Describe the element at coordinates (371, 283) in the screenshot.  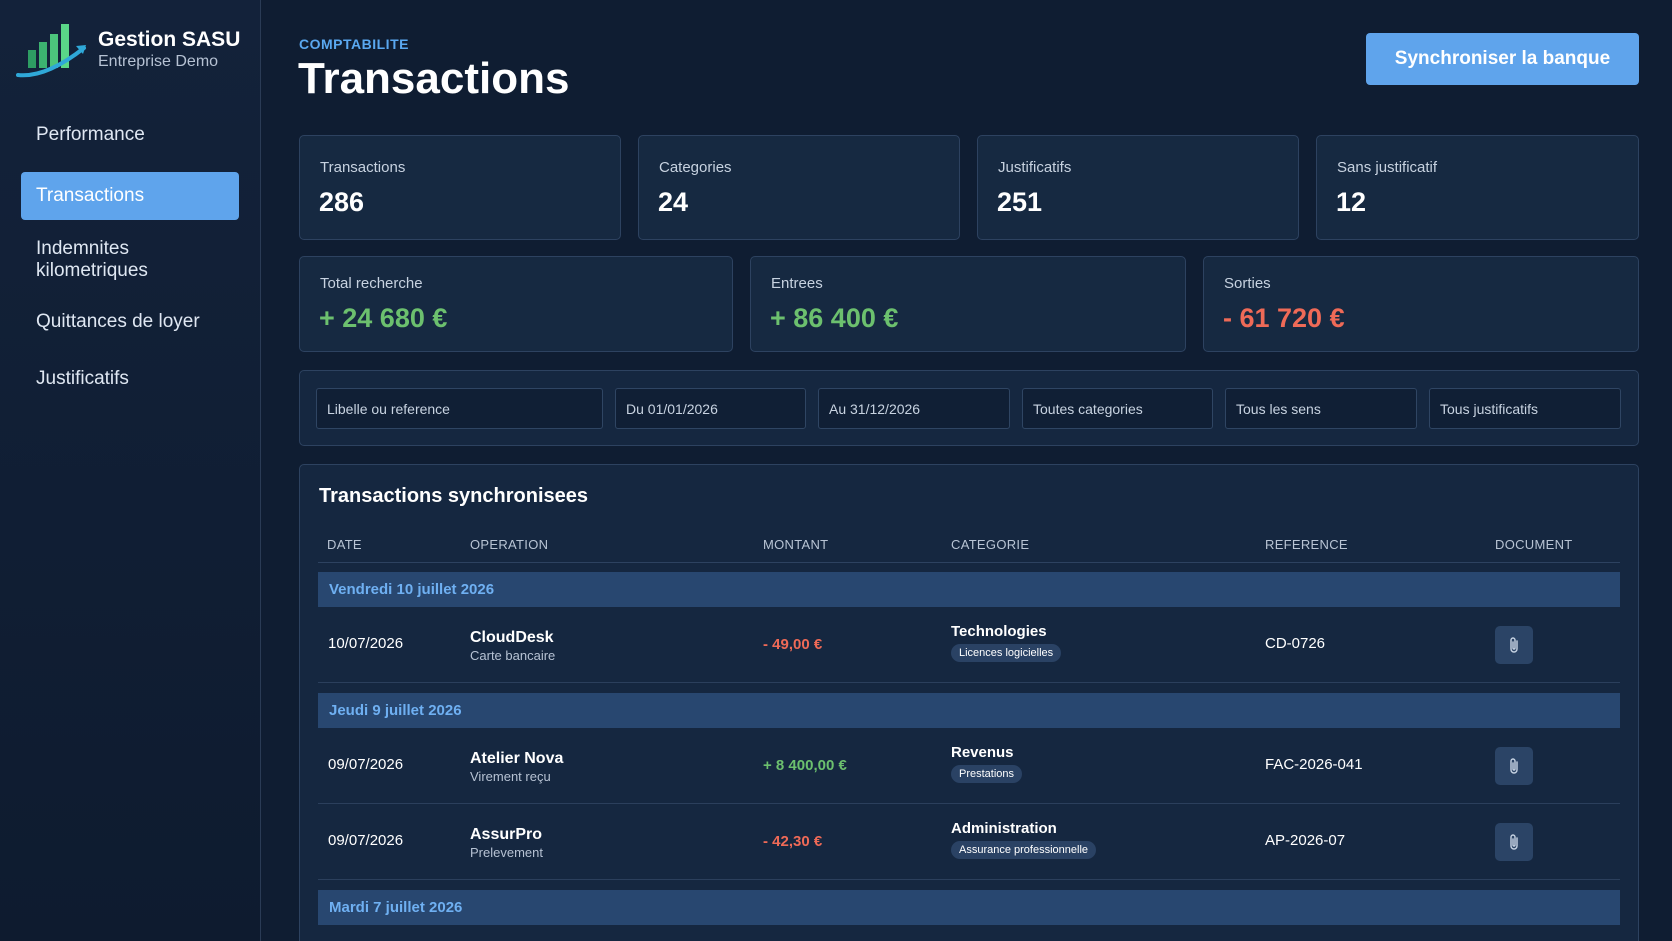
I see `total-label: Total recherche` at that location.